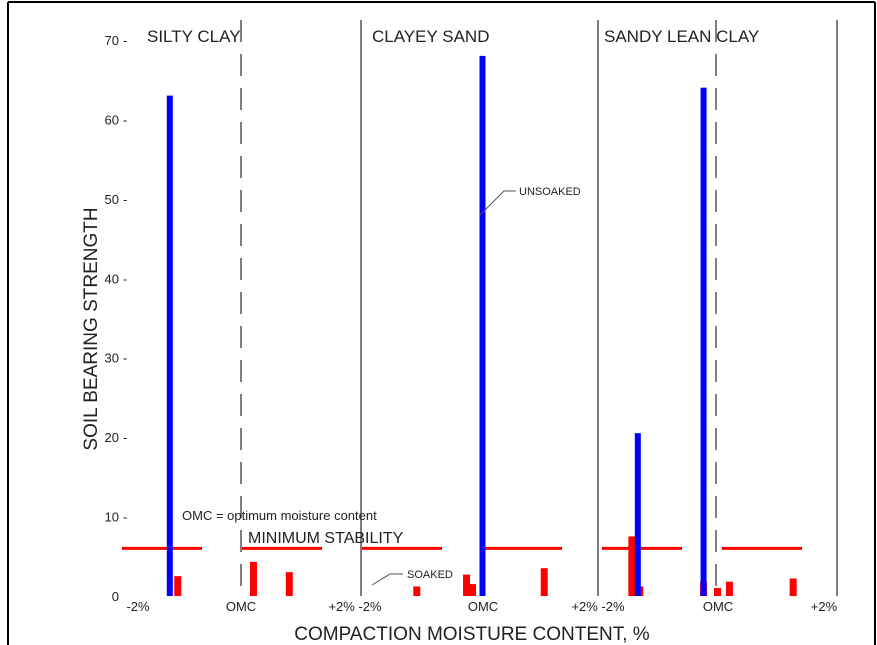  What do you see at coordinates (497, 203) in the screenshot?
I see `unsoaked-leader` at bounding box center [497, 203].